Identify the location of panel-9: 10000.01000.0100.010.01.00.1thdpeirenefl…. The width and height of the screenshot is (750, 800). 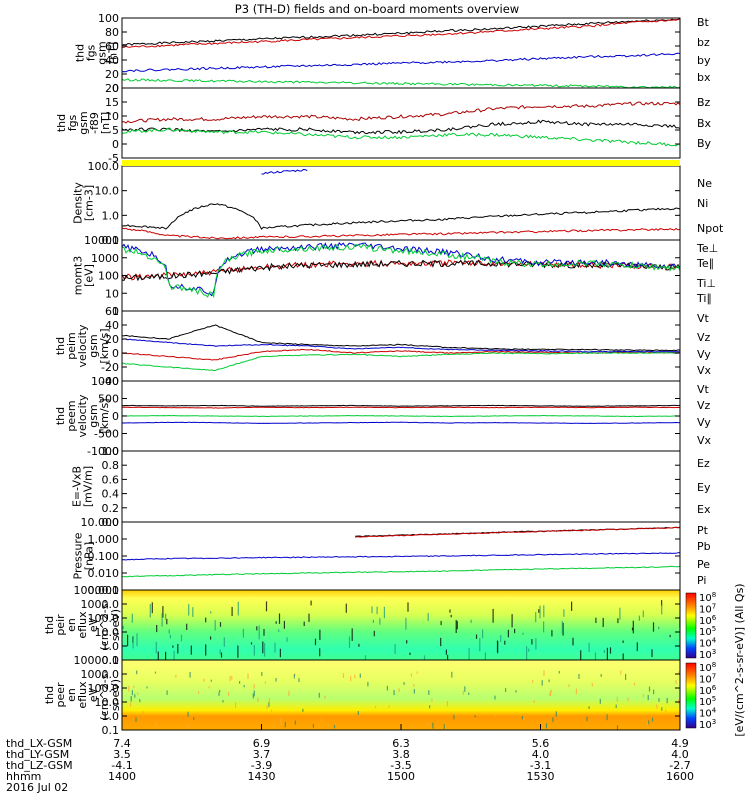
(362, 626).